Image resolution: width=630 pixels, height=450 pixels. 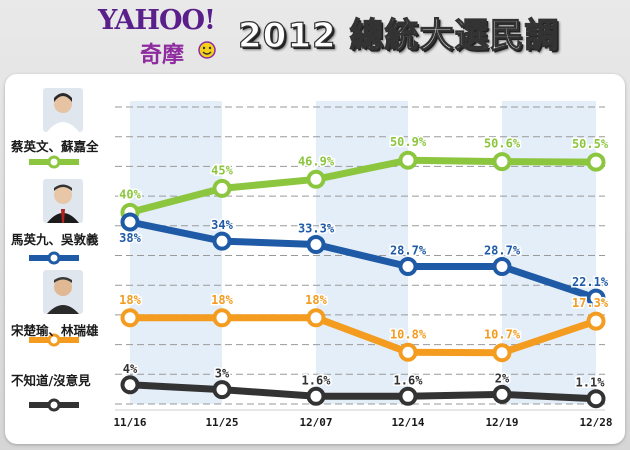 I want to click on yahoo-logo: YAHOO! 奇摩, so click(x=163, y=36).